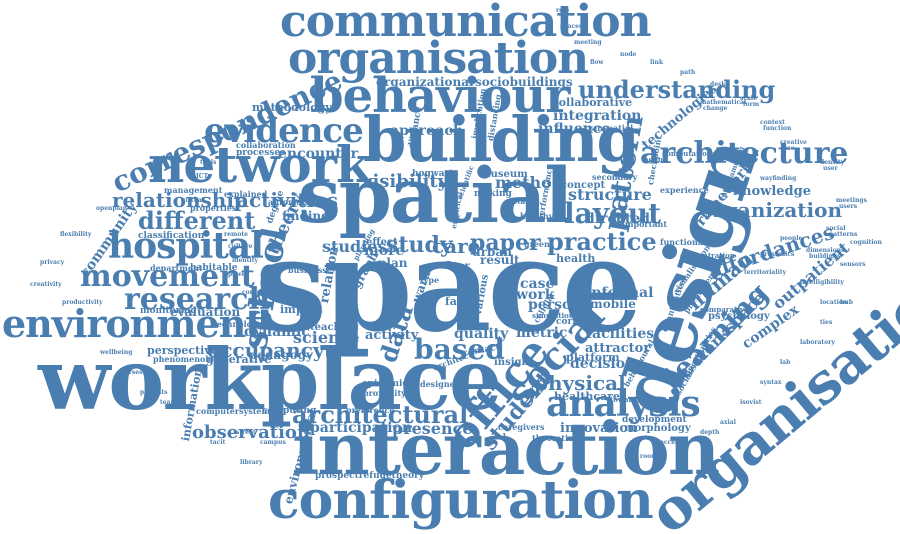 This screenshot has width=900, height=534. I want to click on word: knowledge, so click(772, 191).